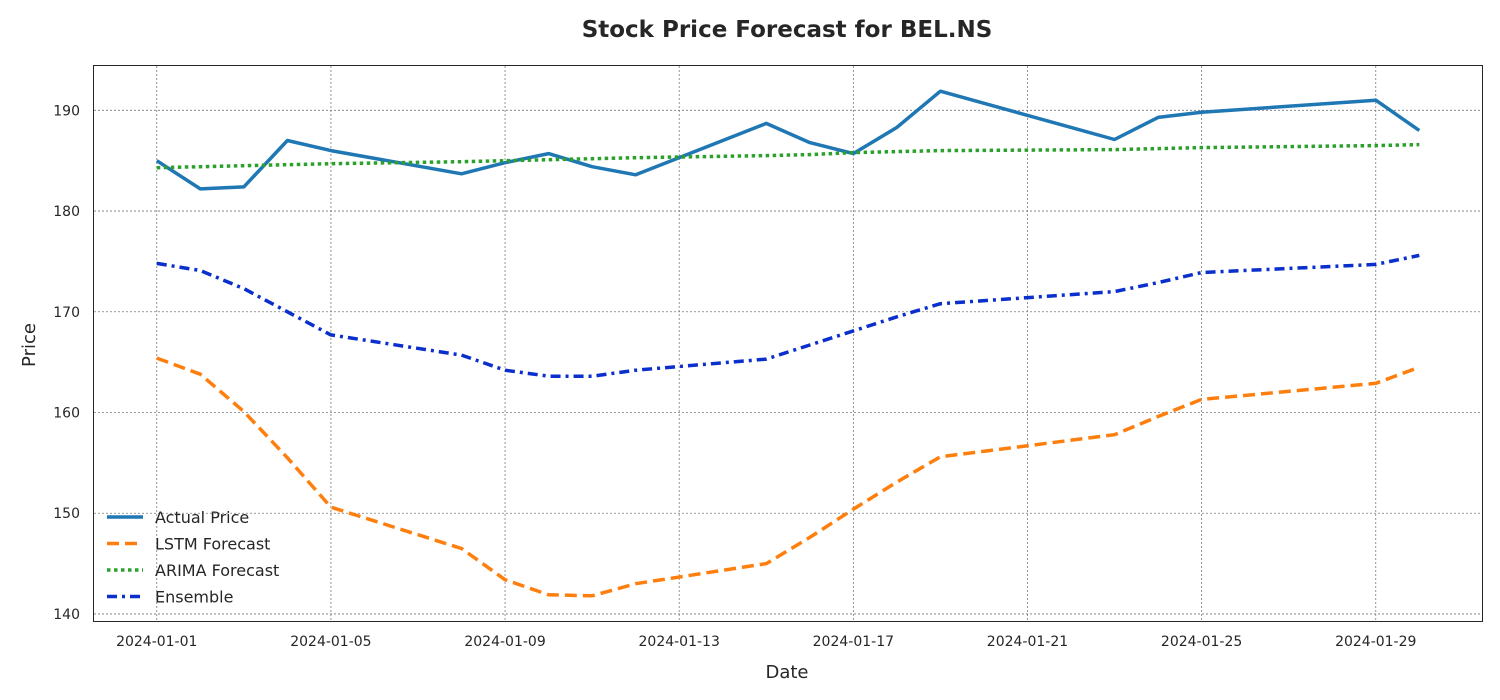  What do you see at coordinates (29, 345) in the screenshot?
I see `y-axis-title: Price` at bounding box center [29, 345].